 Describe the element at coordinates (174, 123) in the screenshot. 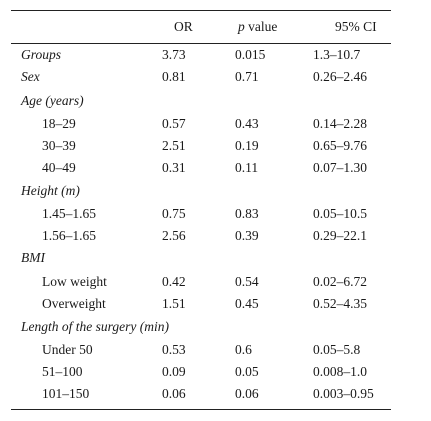

I see `row-or-age-18-29: 0.57` at that location.